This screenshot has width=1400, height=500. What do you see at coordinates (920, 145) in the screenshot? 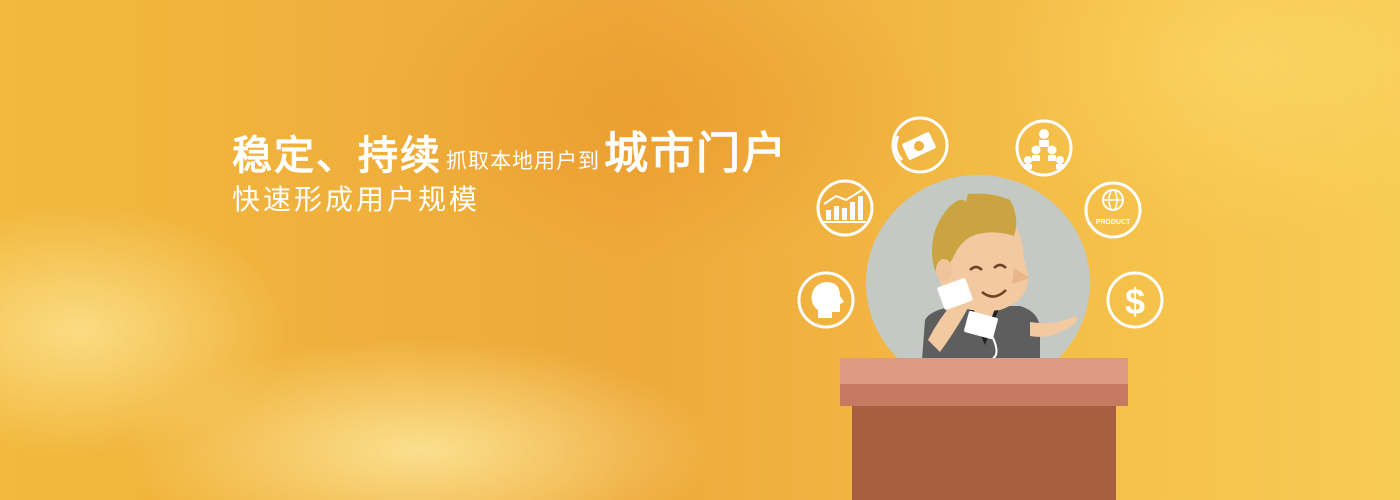
I see `money-icon` at bounding box center [920, 145].